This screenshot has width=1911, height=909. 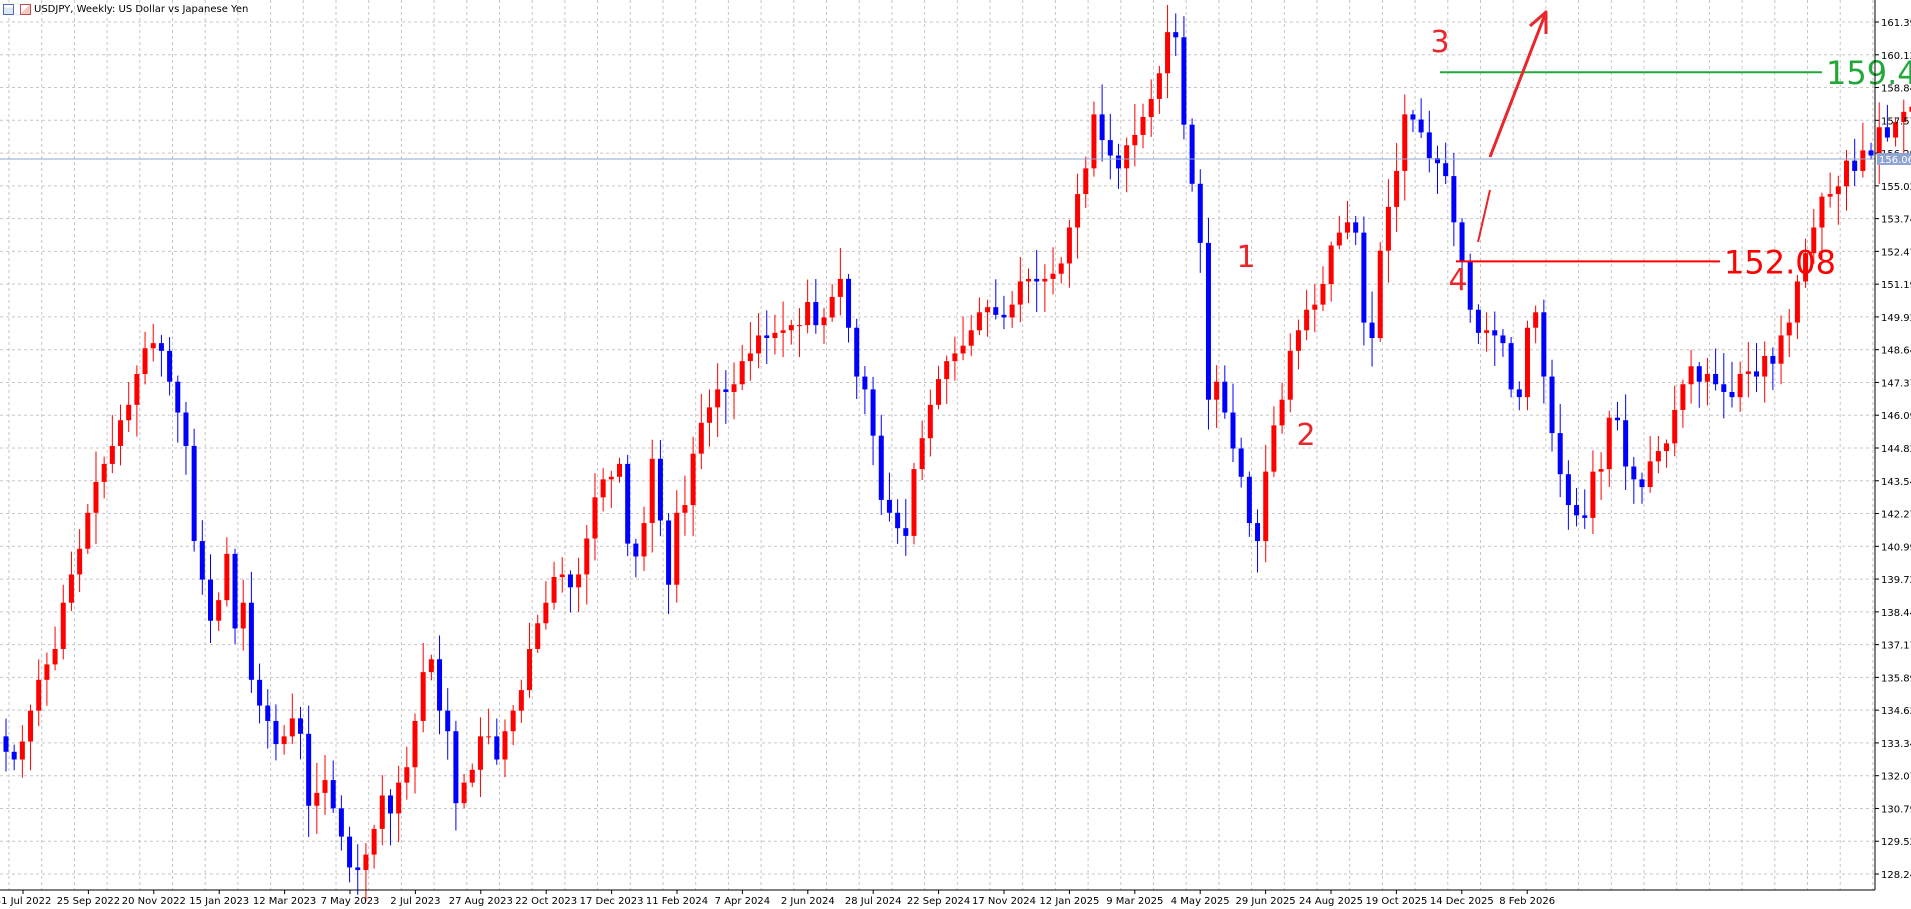 I want to click on x-tick-label: 4 May 2025, so click(x=1200, y=901).